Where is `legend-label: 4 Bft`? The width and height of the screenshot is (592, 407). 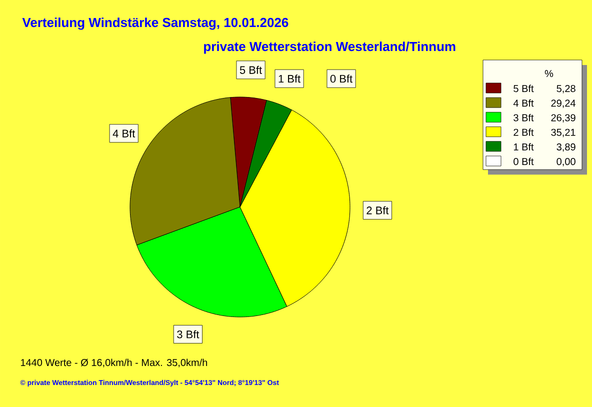 legend-label: 4 Bft is located at coordinates (523, 103).